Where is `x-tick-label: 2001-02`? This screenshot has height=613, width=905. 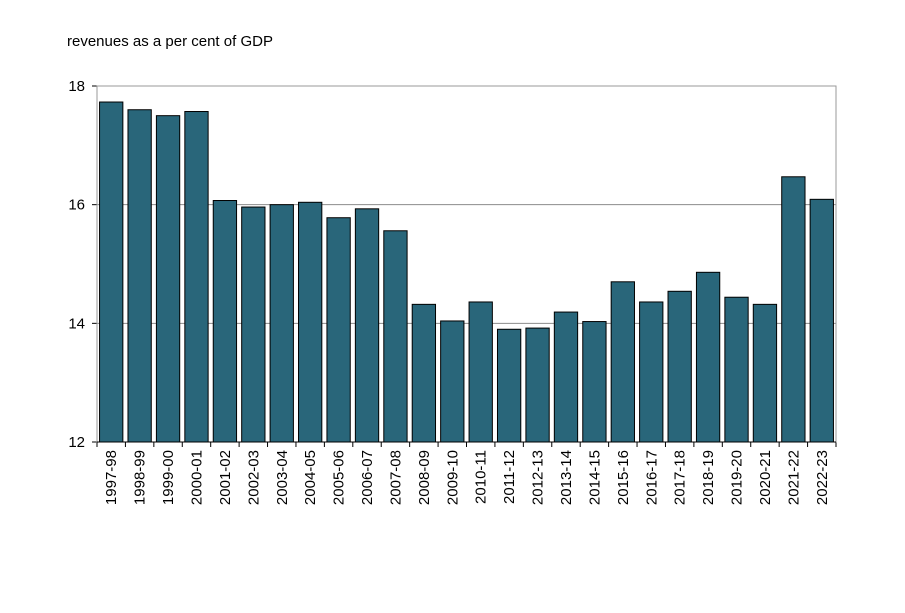 x-tick-label: 2001-02 is located at coordinates (225, 477).